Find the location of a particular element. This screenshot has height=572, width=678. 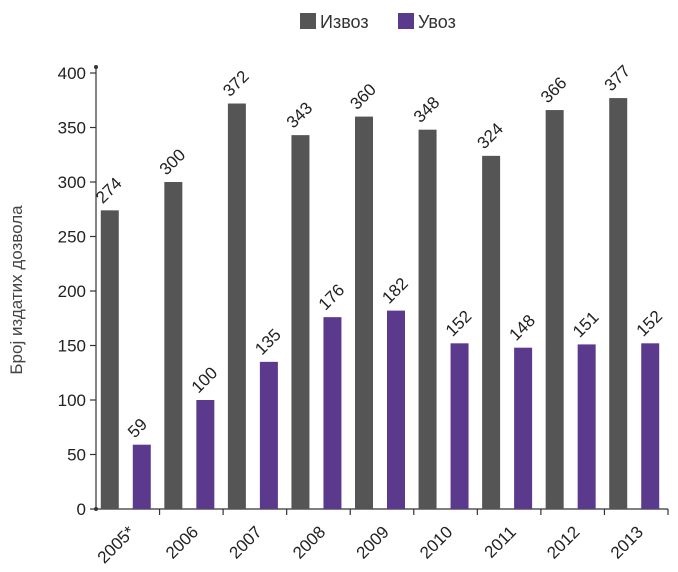

data-label: 100 is located at coordinates (204, 379).